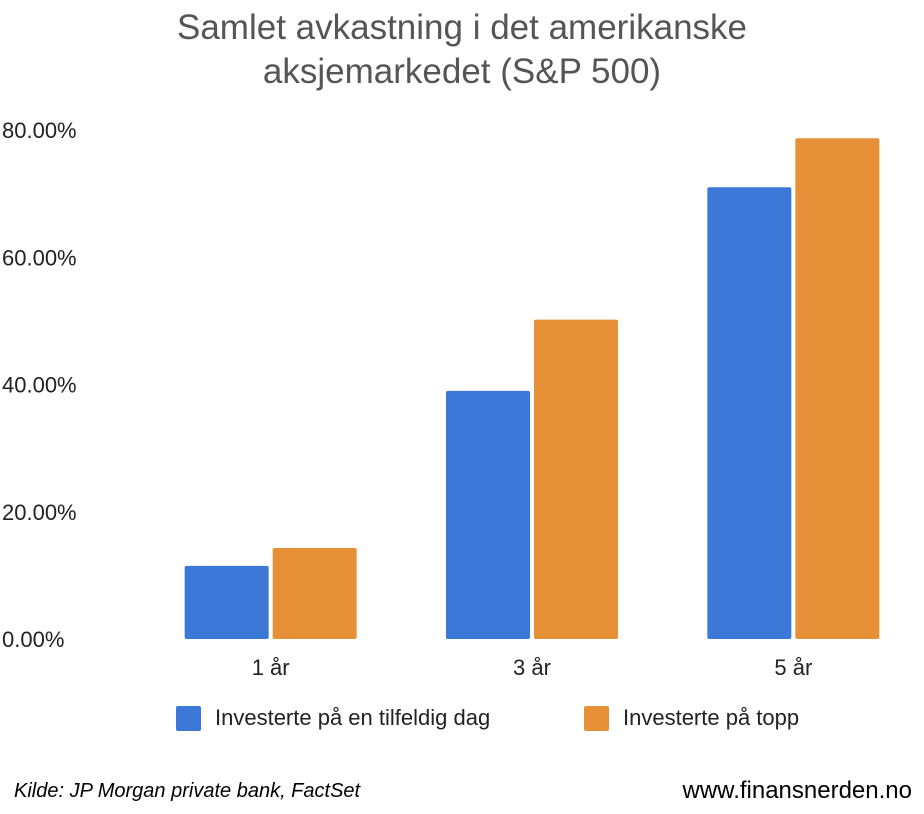  I want to click on legend-item-peak: Investerte på topp, so click(691, 718).